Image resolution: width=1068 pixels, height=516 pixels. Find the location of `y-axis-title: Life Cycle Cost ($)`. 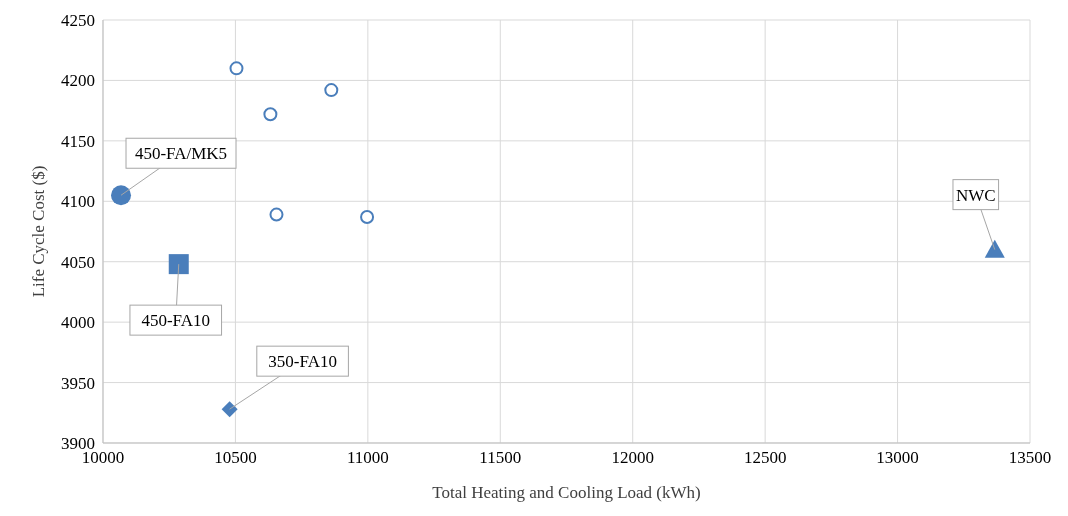

y-axis-title: Life Cycle Cost ($) is located at coordinates (39, 231).